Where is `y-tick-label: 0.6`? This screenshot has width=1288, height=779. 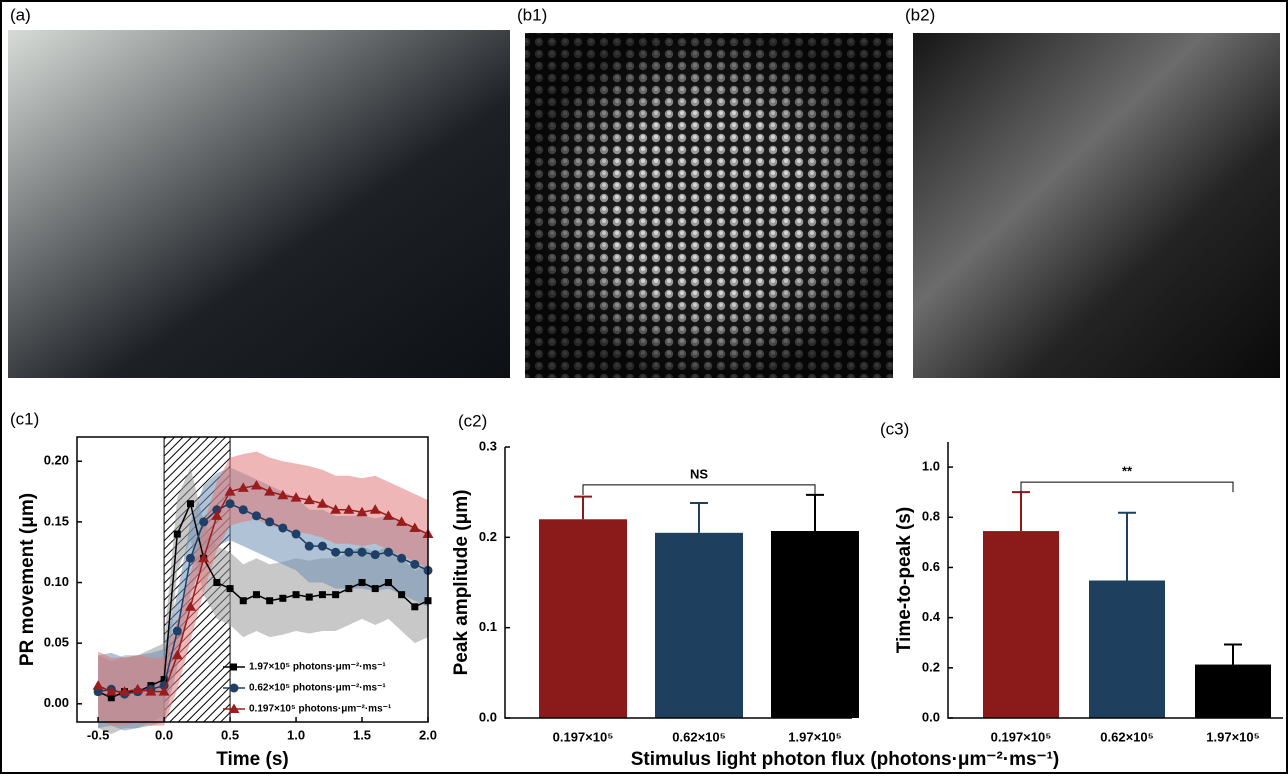 y-tick-label: 0.6 is located at coordinates (931, 566).